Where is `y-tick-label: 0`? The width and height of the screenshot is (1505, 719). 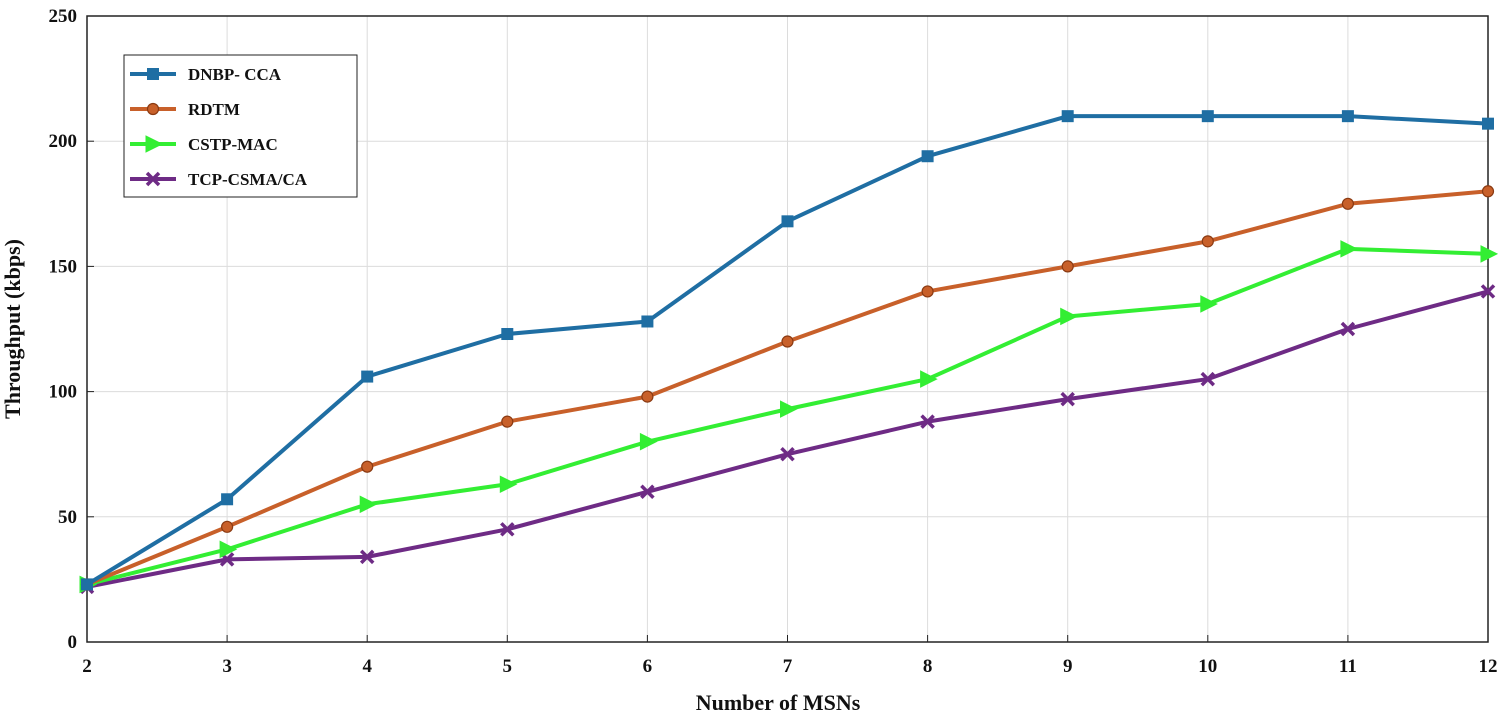 y-tick-label: 0 is located at coordinates (73, 642).